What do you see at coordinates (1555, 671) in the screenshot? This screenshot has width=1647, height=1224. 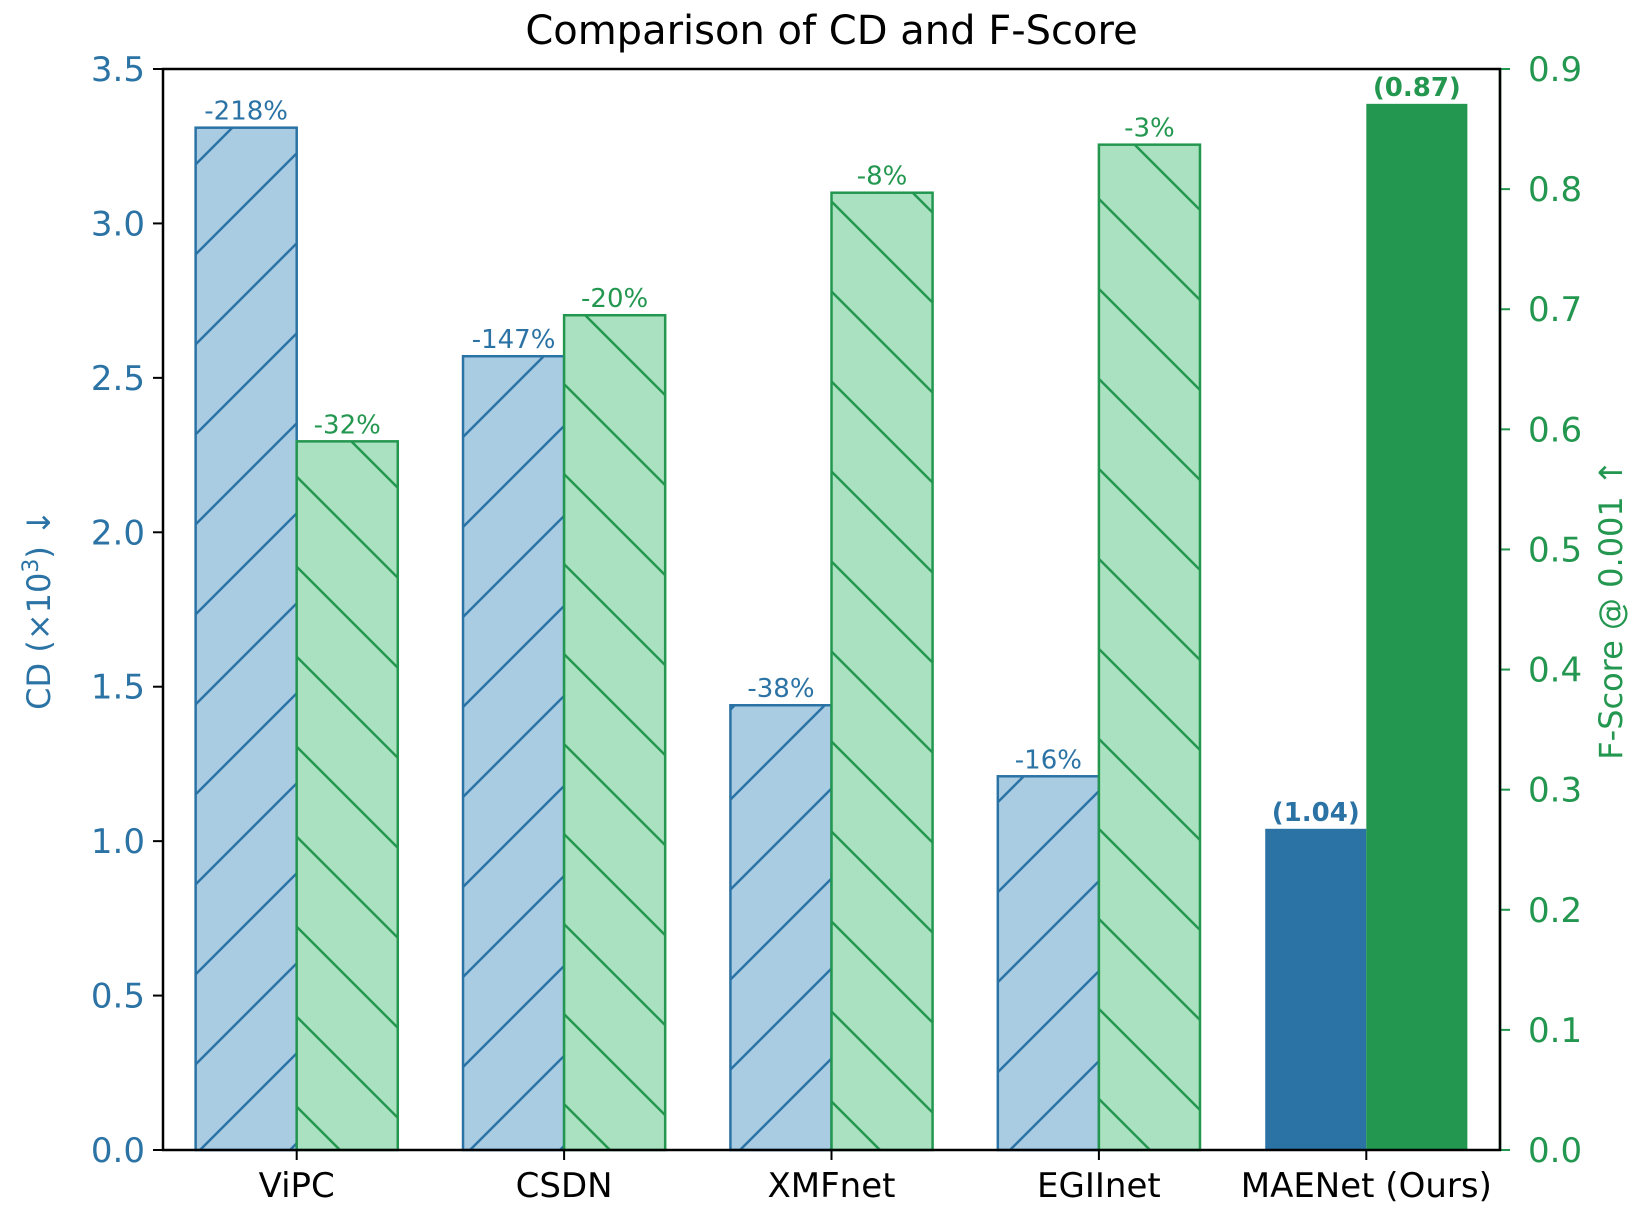 I see `right-tick-label: 0.4` at bounding box center [1555, 671].